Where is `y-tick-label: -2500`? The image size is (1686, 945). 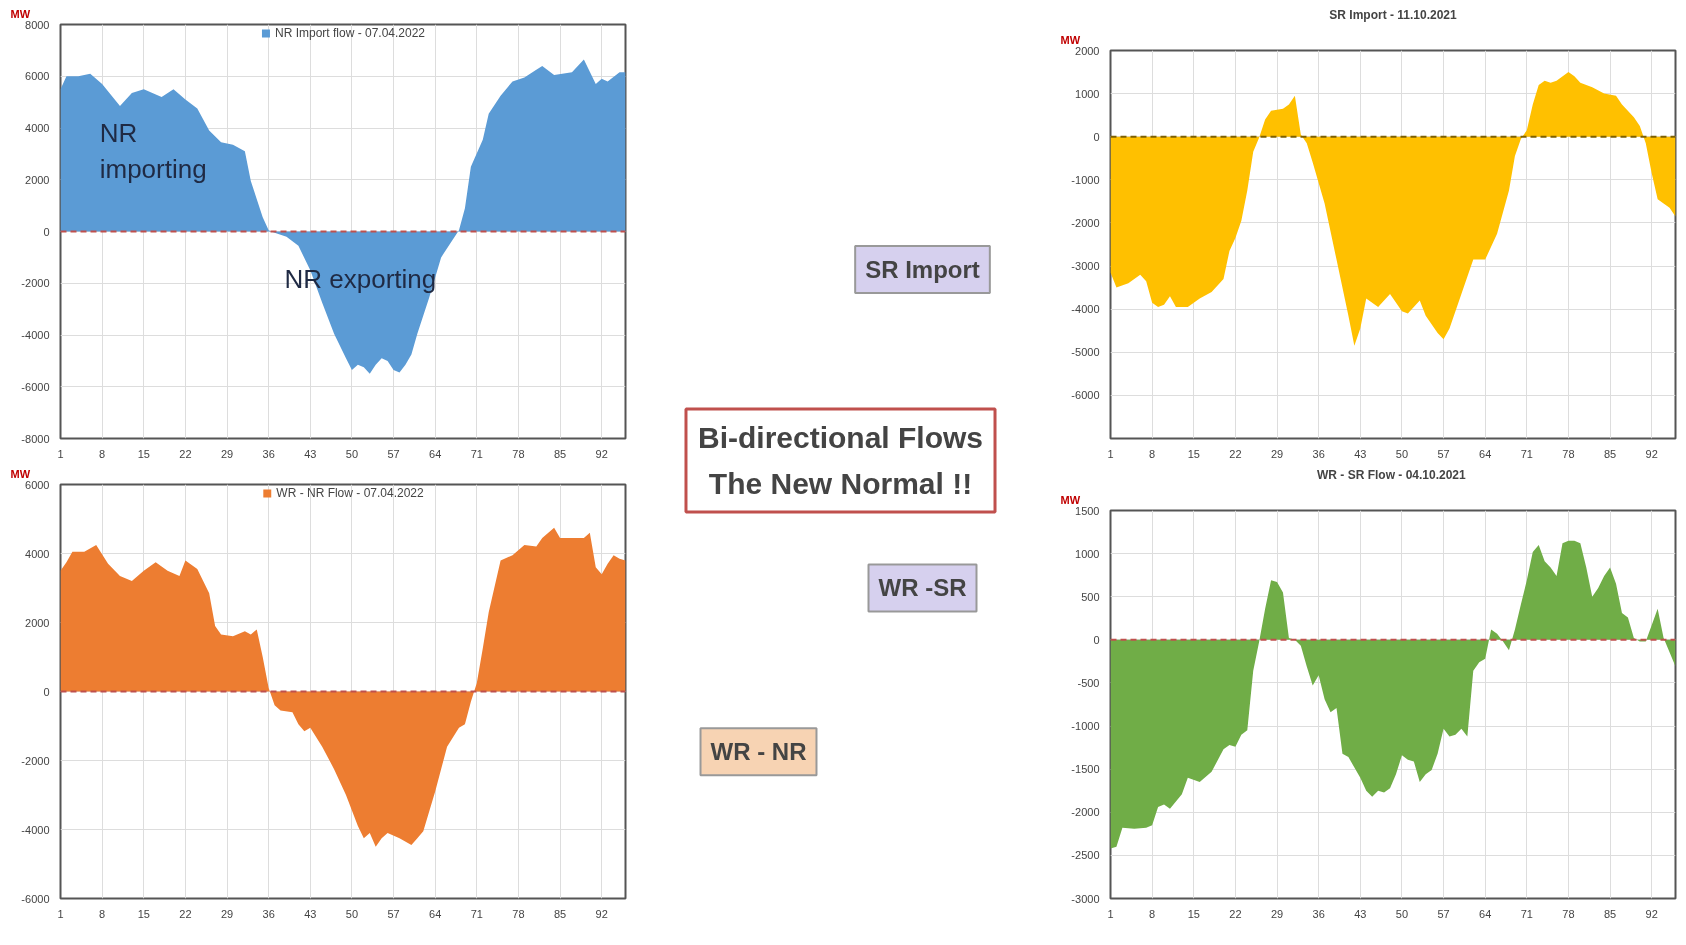
y-tick-label: -2500 is located at coordinates (1085, 855).